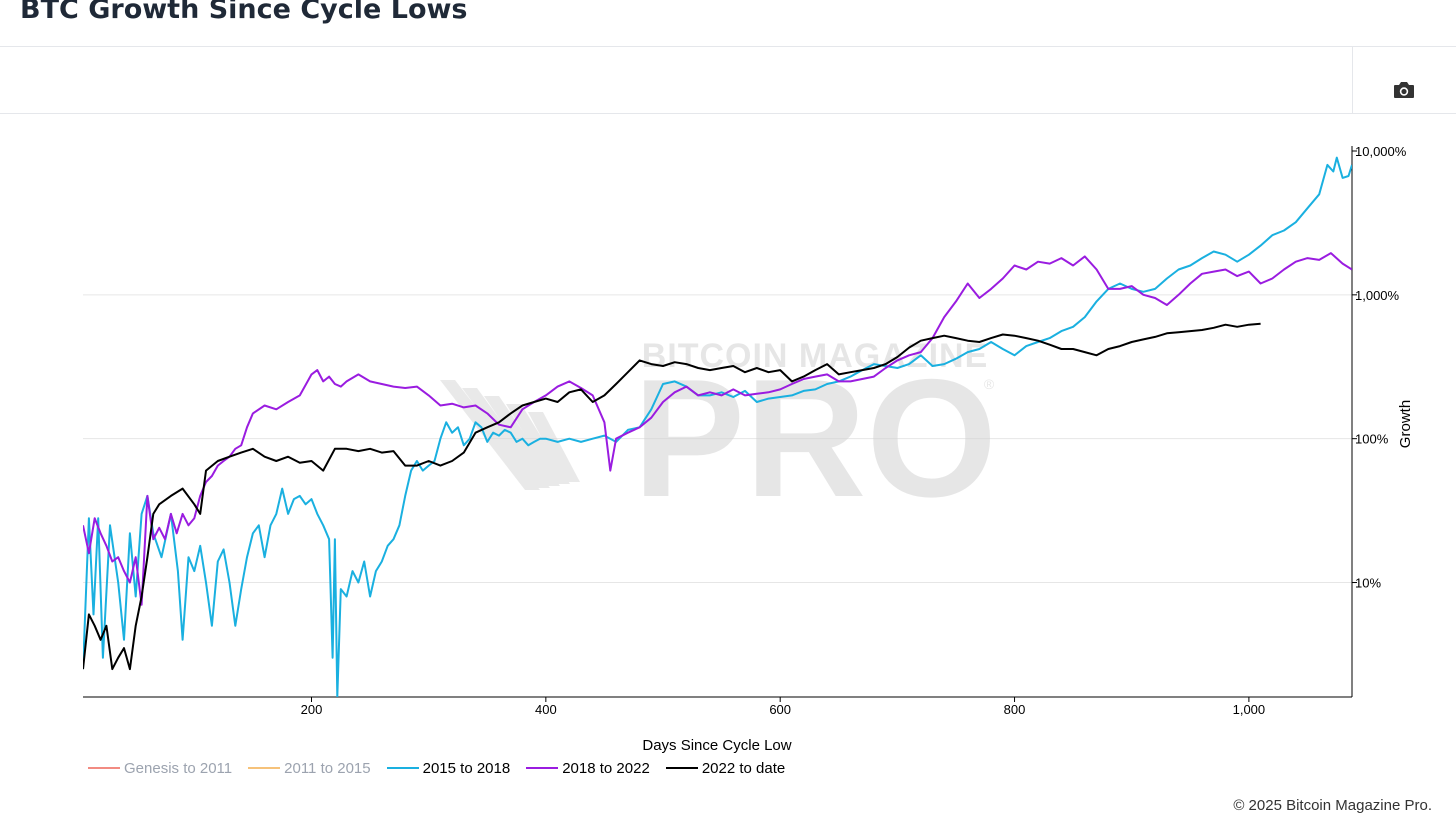 The image size is (1456, 818). I want to click on watermark-reg: ®, so click(989, 384).